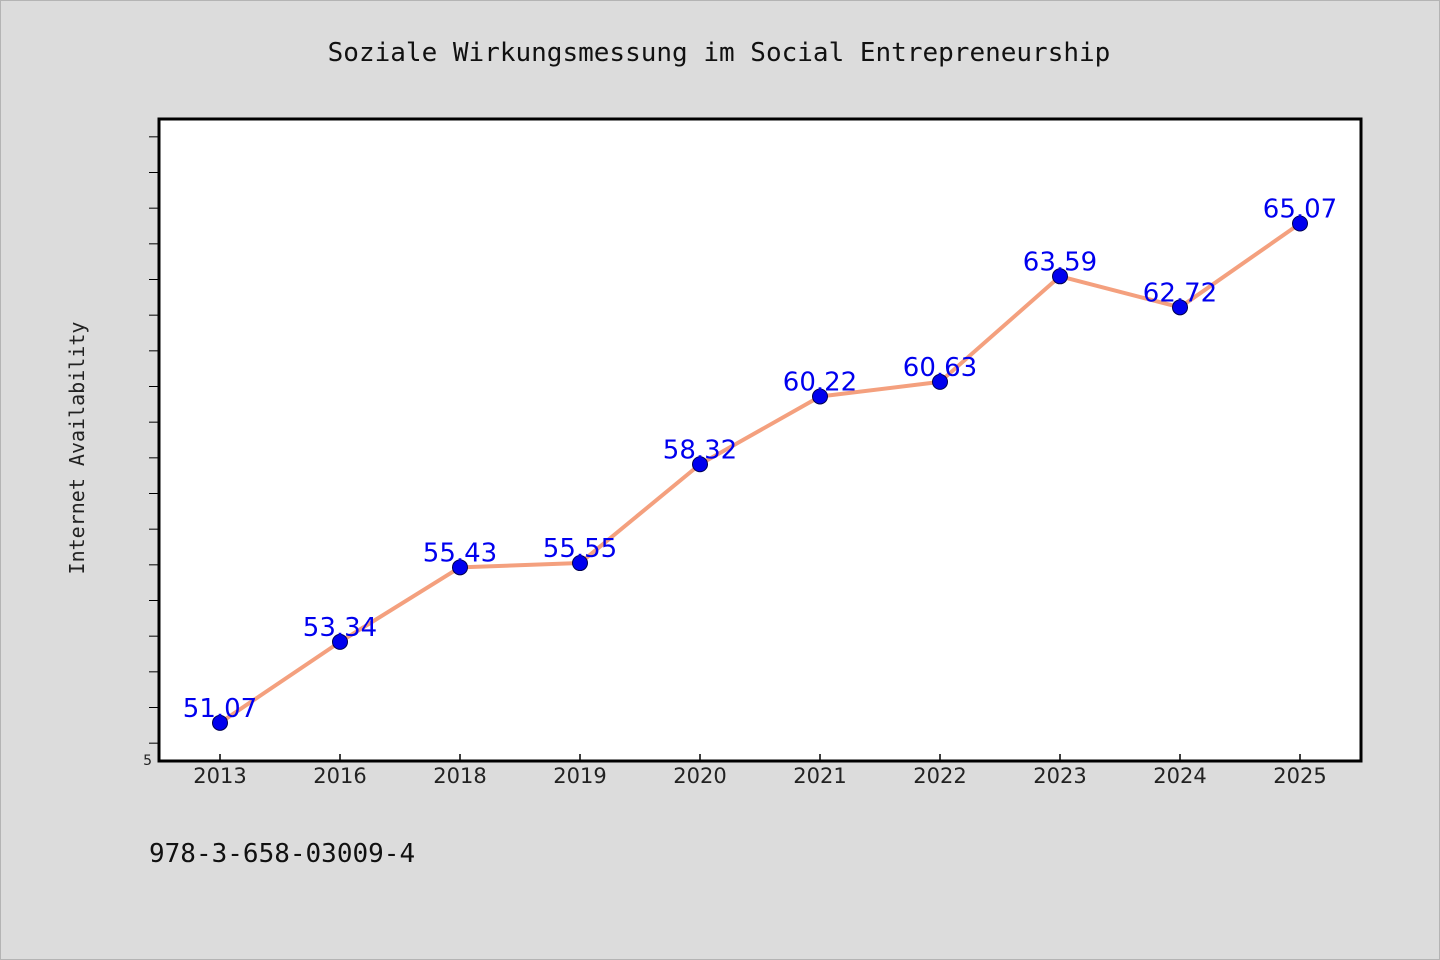  Describe the element at coordinates (700, 450) in the screenshot. I see `data-label: 58.32` at that location.